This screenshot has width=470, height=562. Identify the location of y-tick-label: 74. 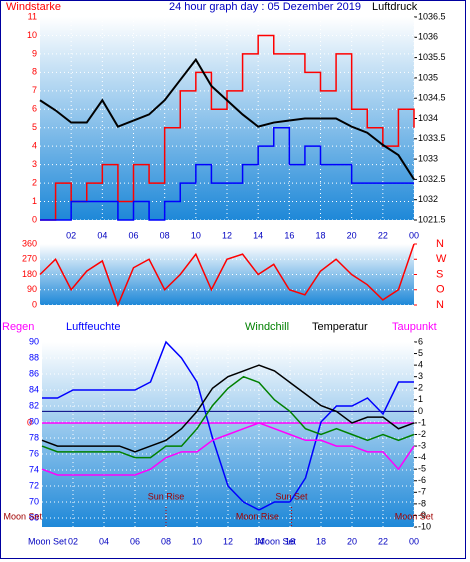
(34, 469).